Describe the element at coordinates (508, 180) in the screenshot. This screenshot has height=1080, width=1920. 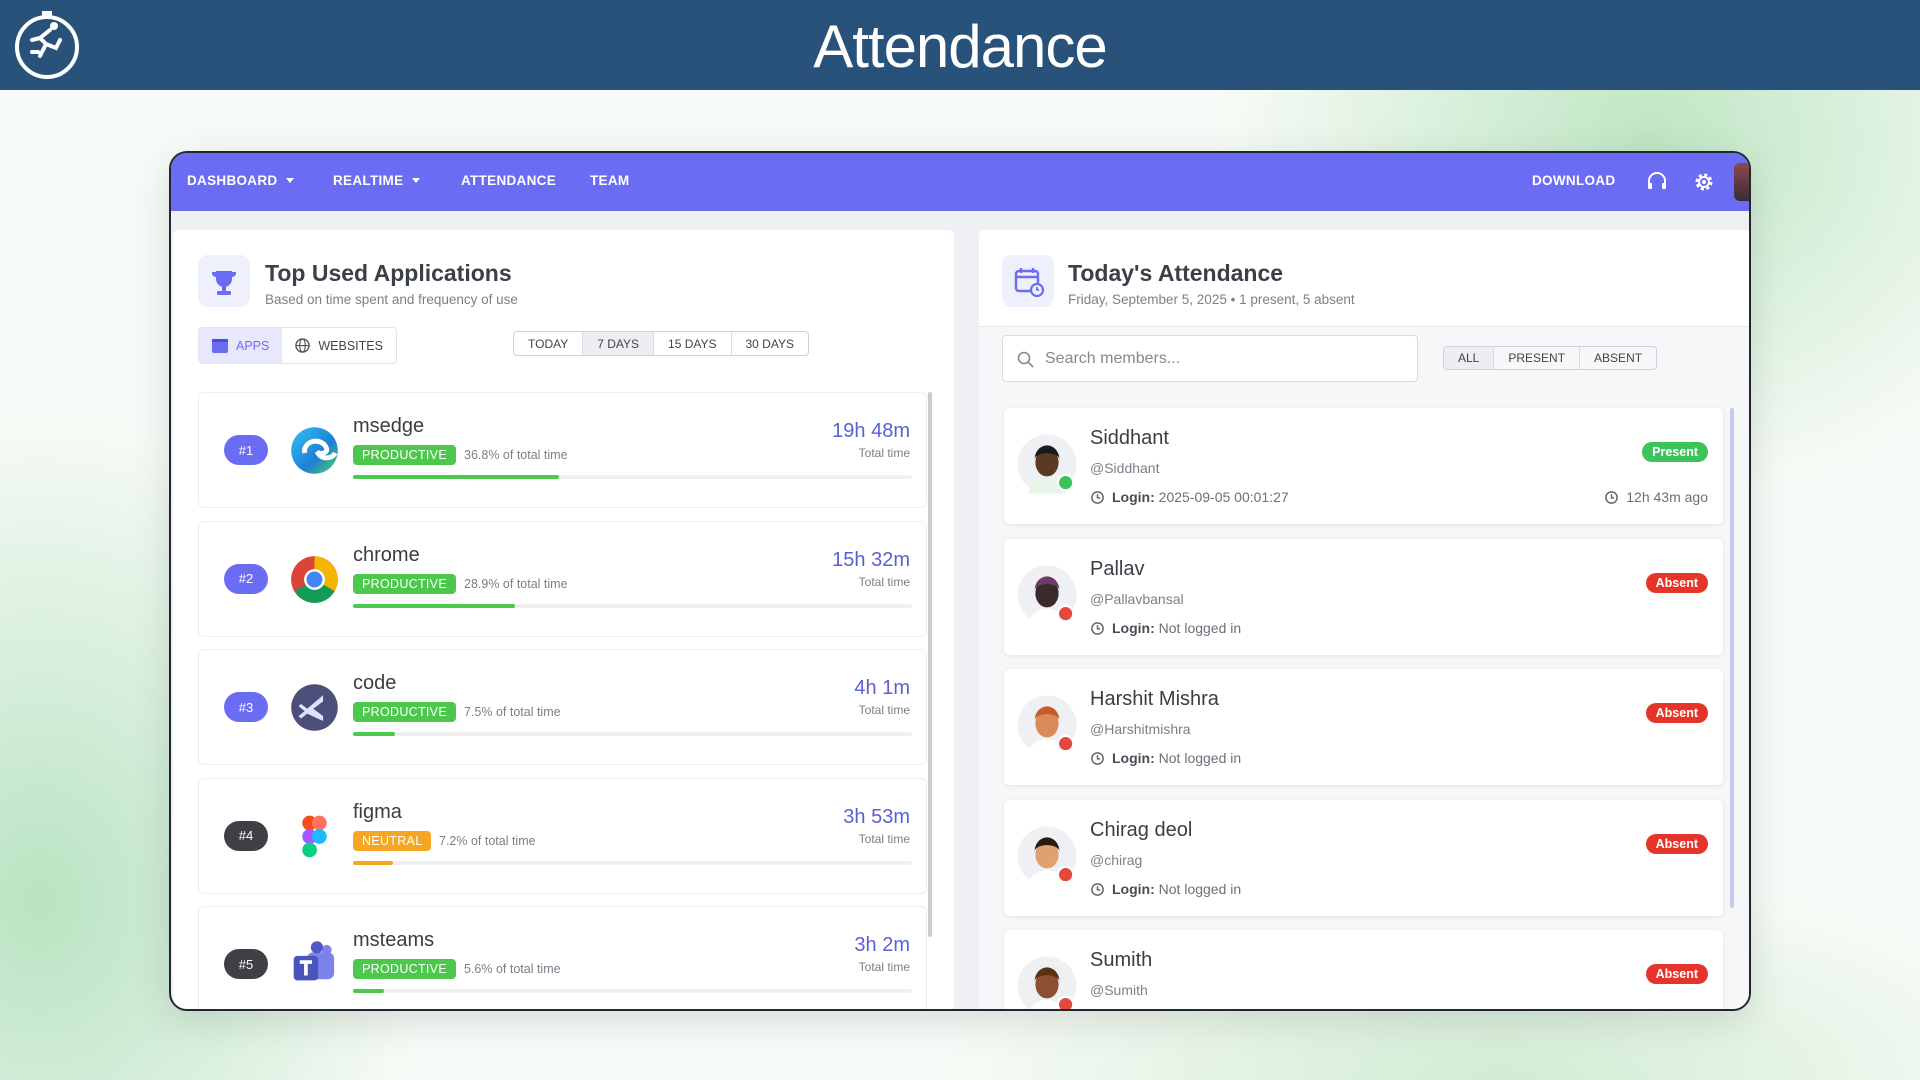
I see `nav-attendance: ATTENDANCE` at that location.